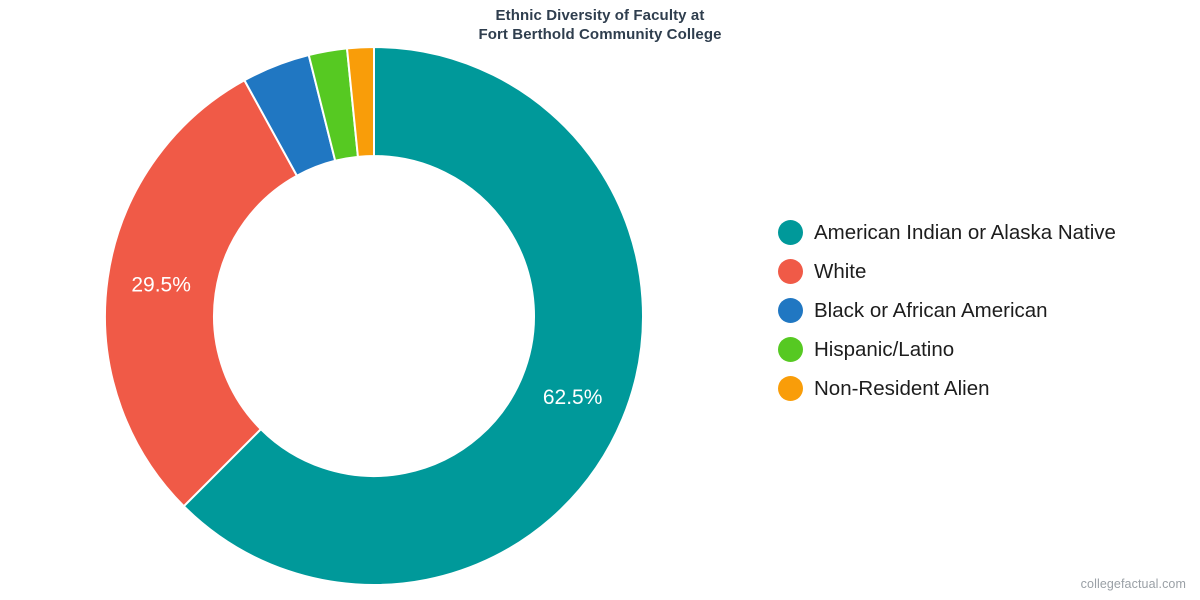 This screenshot has width=1200, height=600. Describe the element at coordinates (600, 34) in the screenshot. I see `title-line-2: Fort Berthold Community College` at that location.